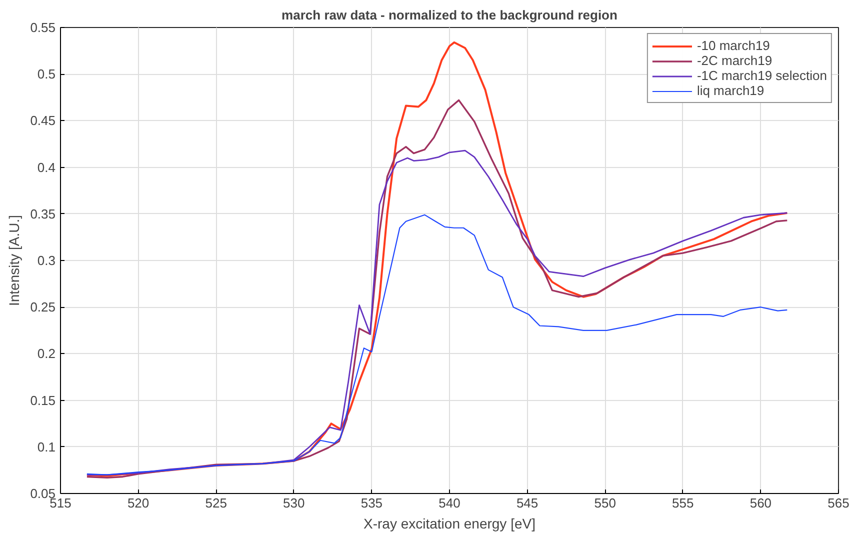 Image resolution: width=854 pixels, height=534 pixels. I want to click on legend-label: liq march19, so click(730, 90).